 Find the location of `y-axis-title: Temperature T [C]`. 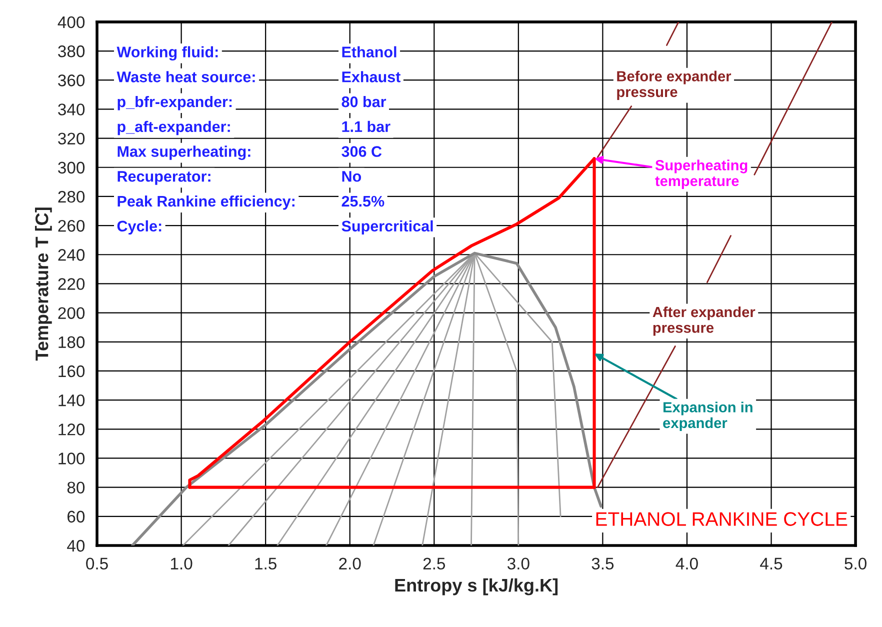

y-axis-title: Temperature T [C] is located at coordinates (43, 284).